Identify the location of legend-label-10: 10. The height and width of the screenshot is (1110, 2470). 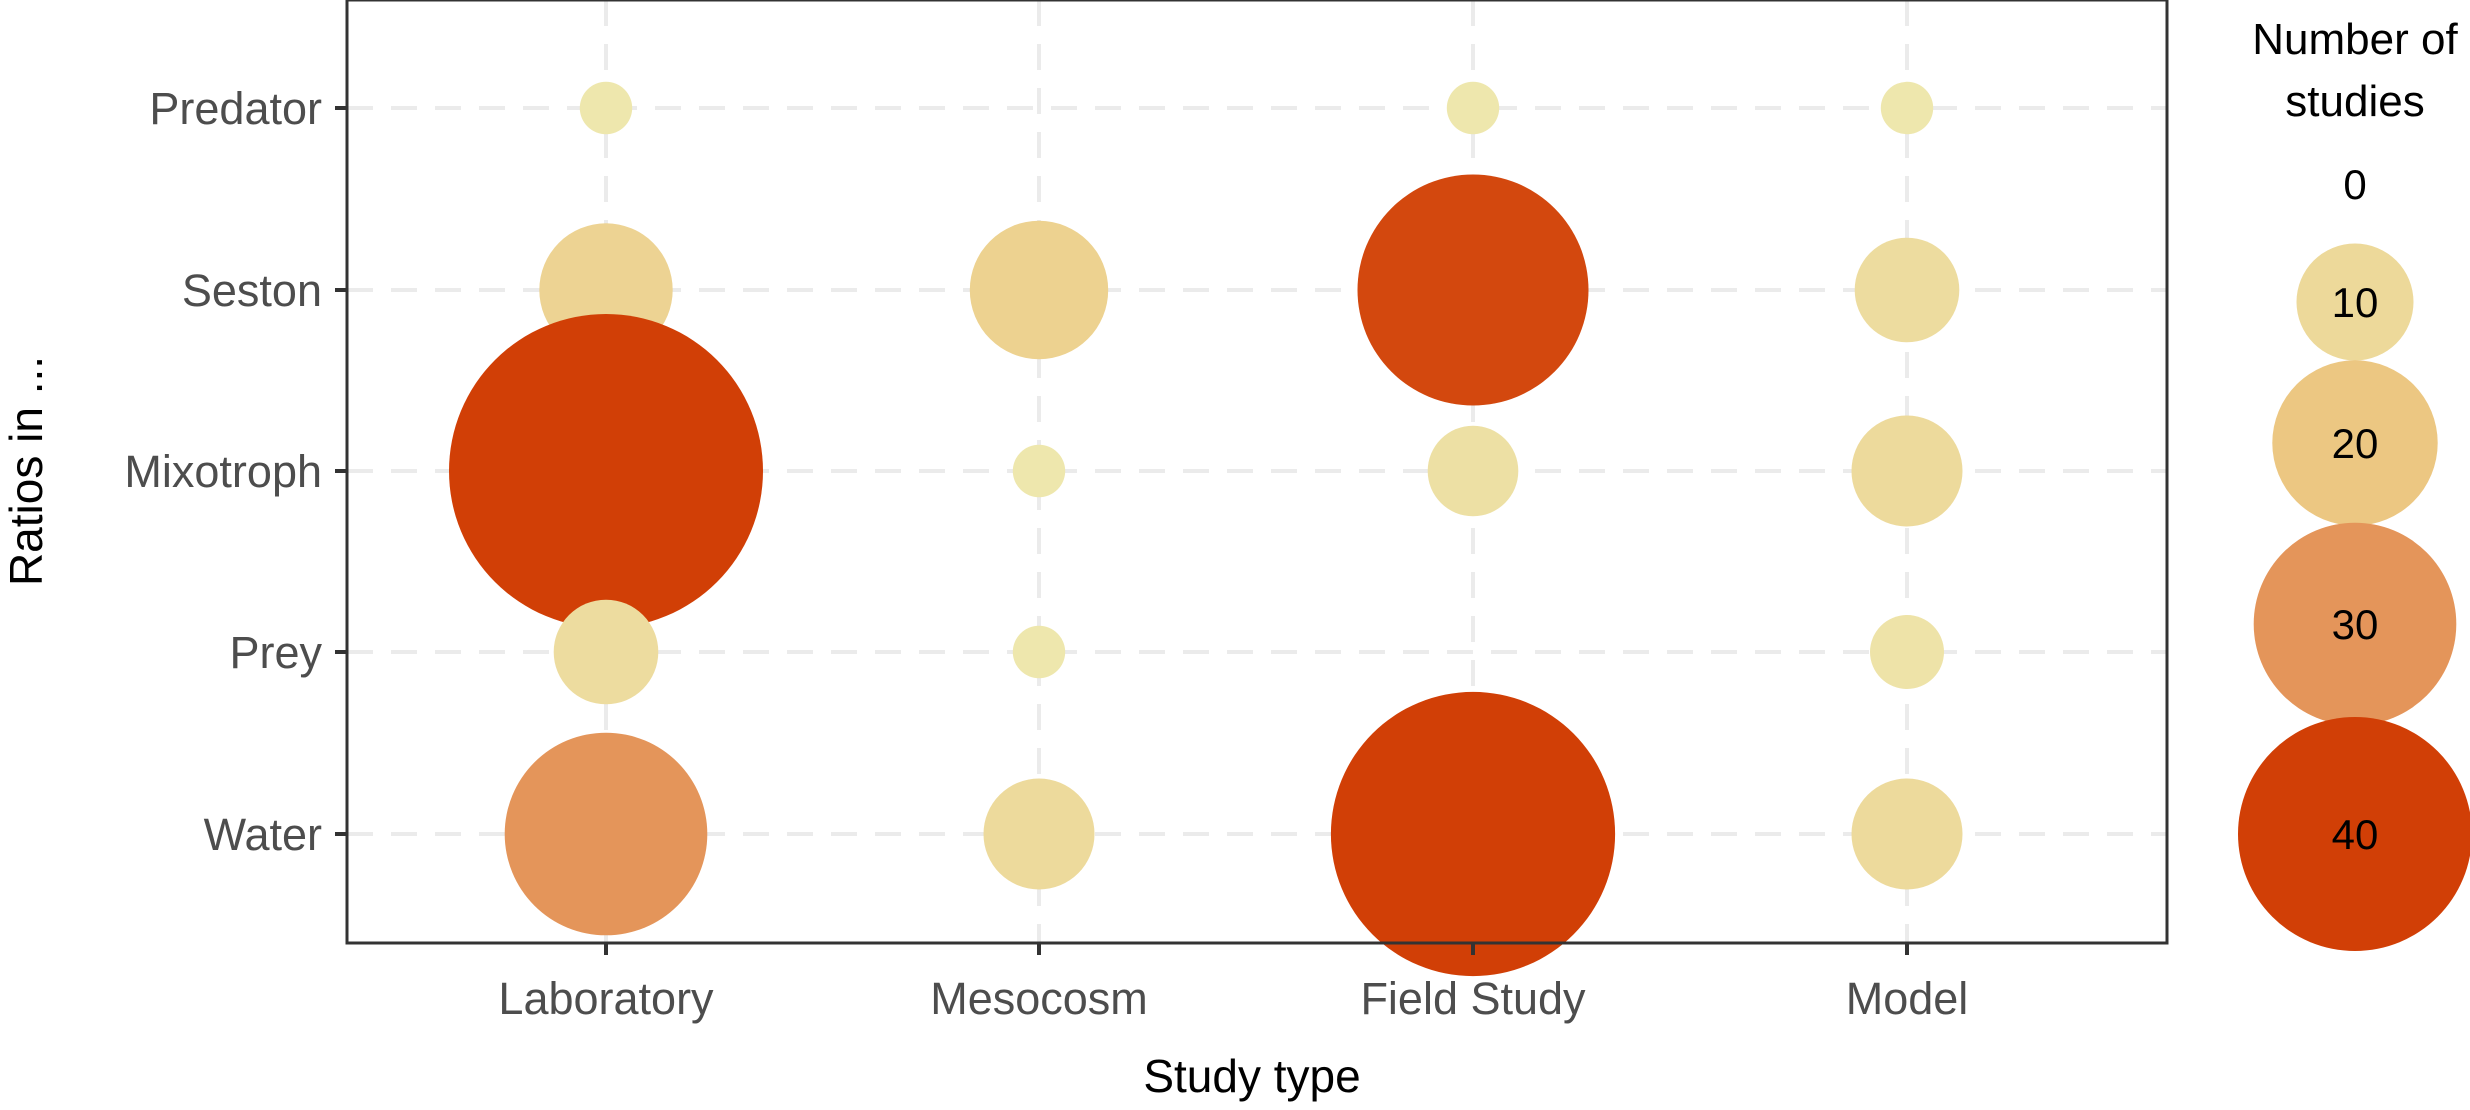
(2355, 302).